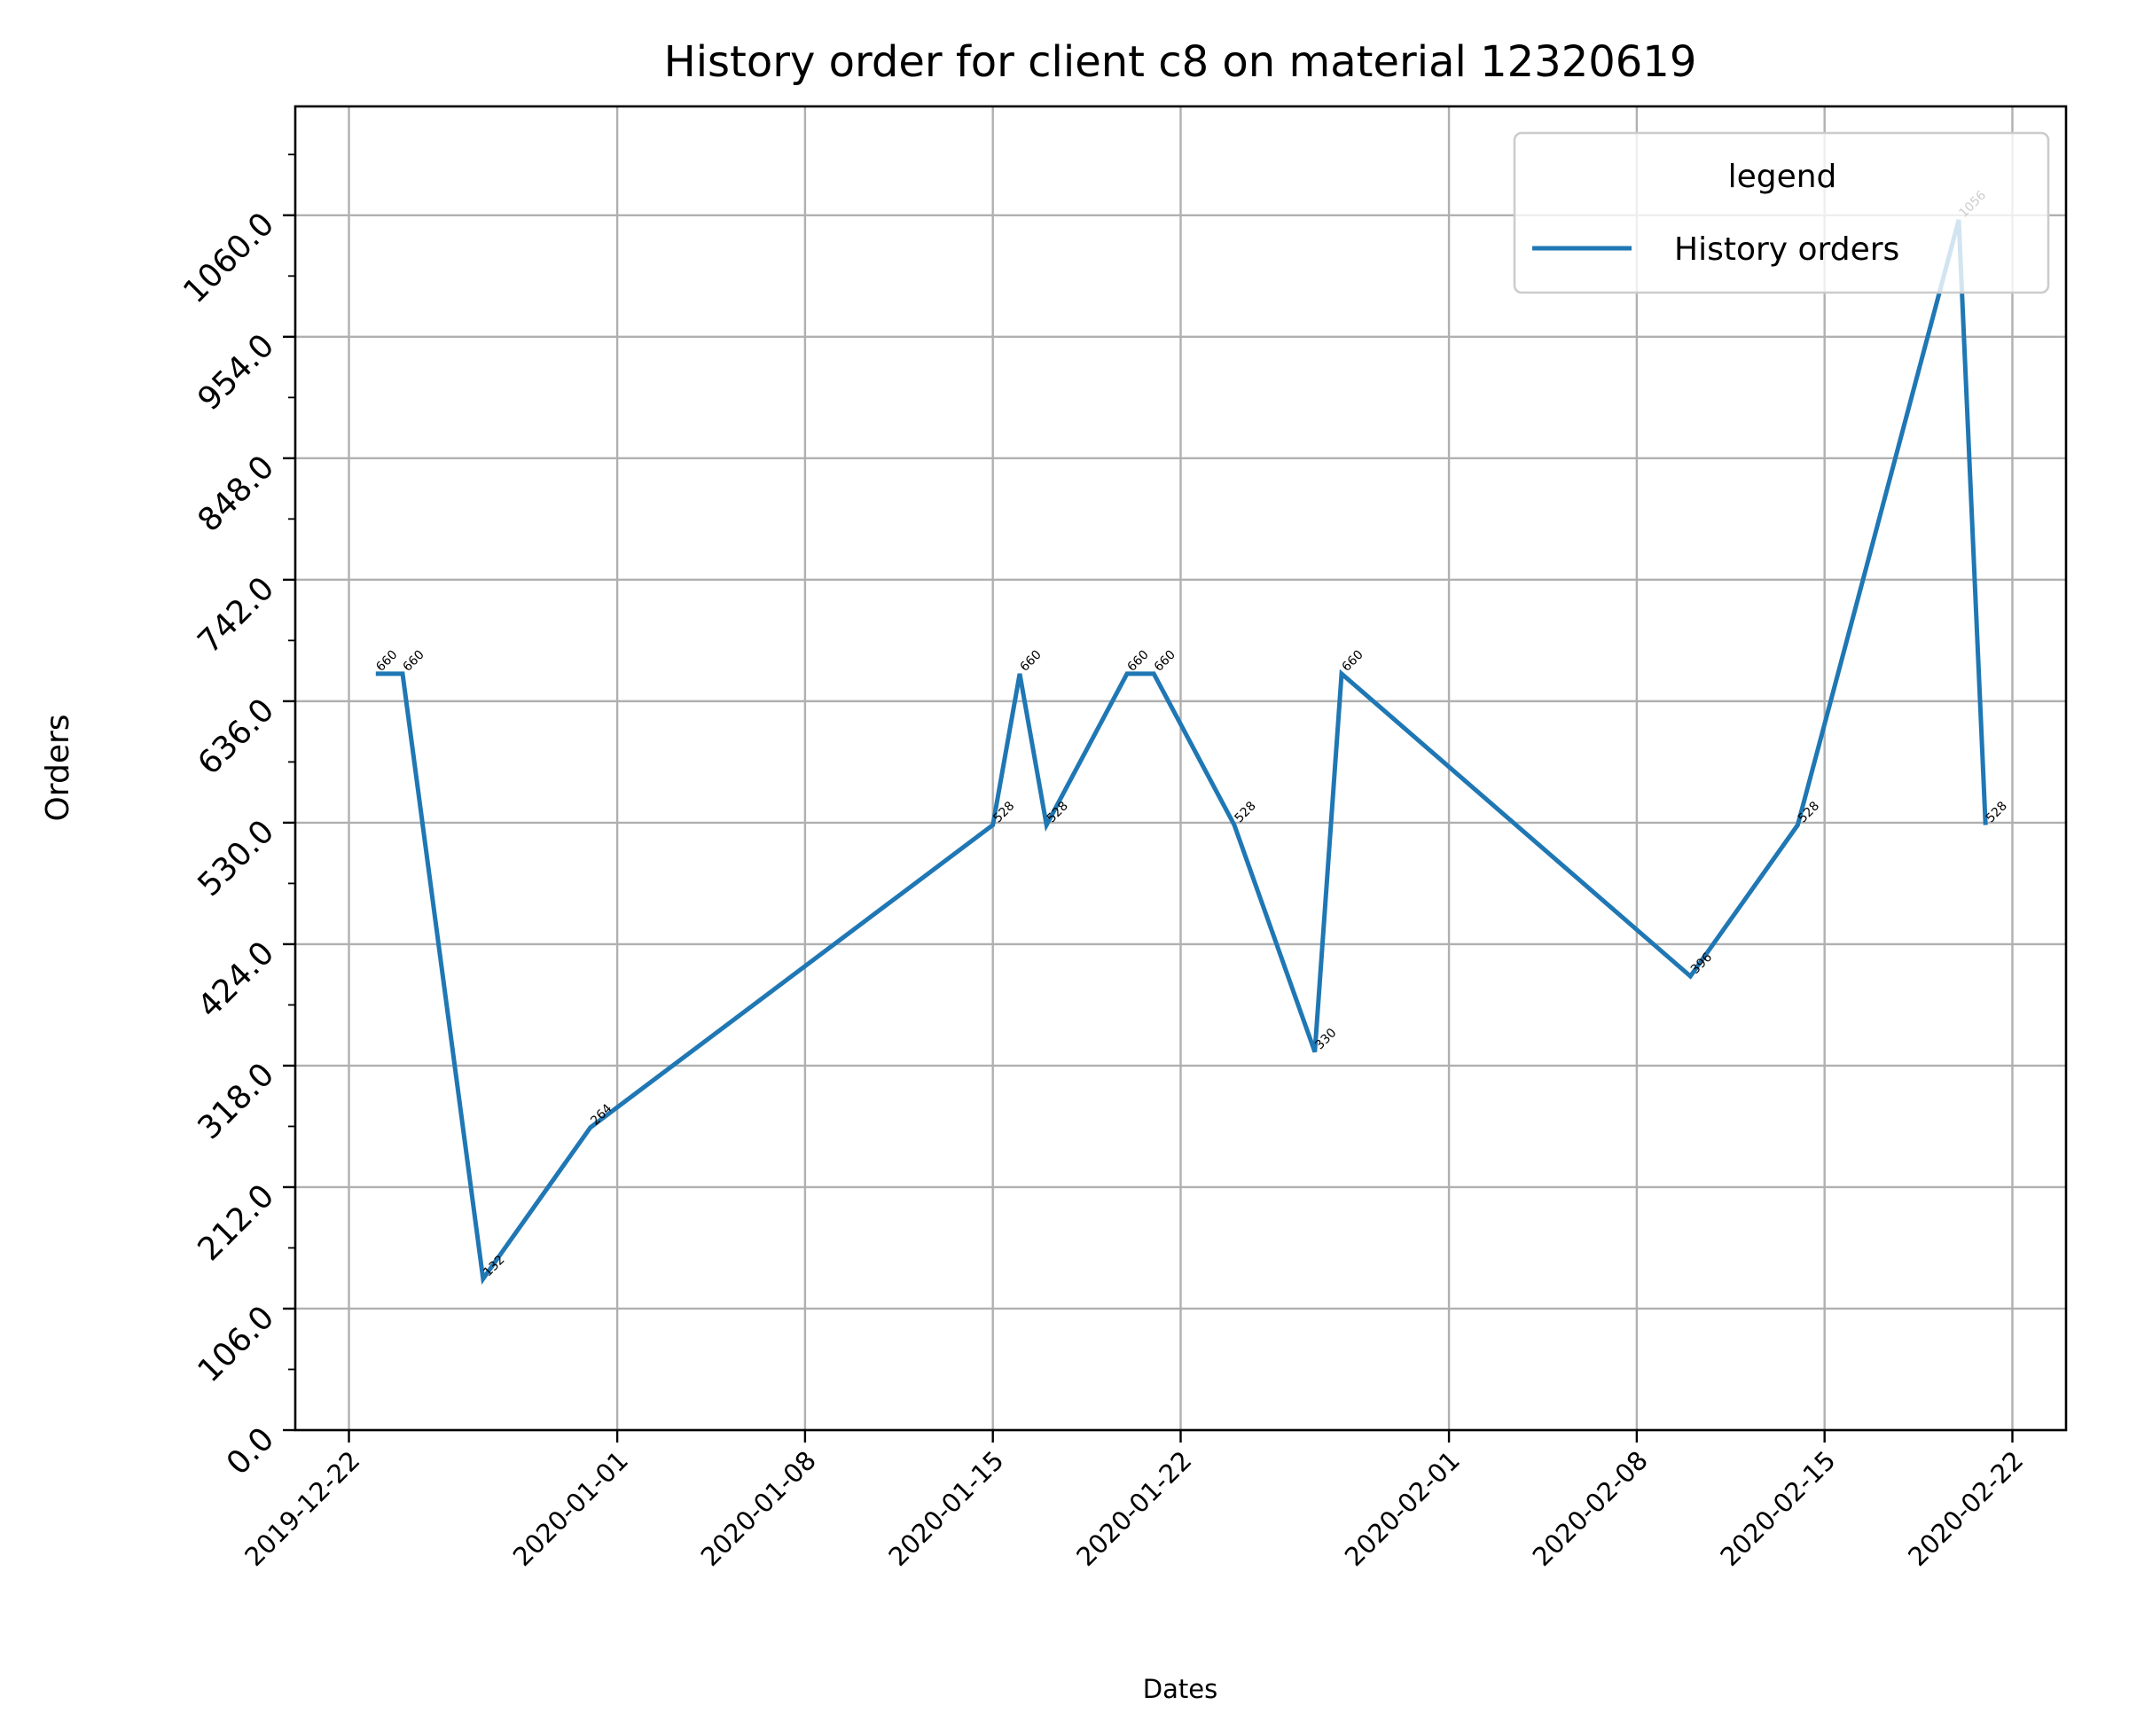 The image size is (2129, 1736). I want to click on legend: legend History orders, so click(1781, 212).